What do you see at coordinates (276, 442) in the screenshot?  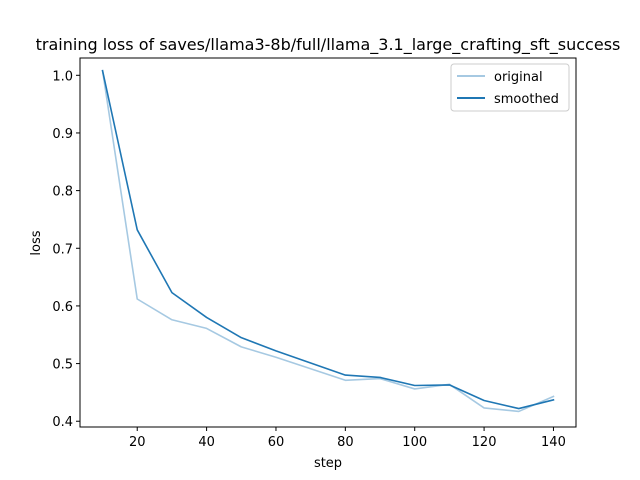 I see `x-tick-label: 60` at bounding box center [276, 442].